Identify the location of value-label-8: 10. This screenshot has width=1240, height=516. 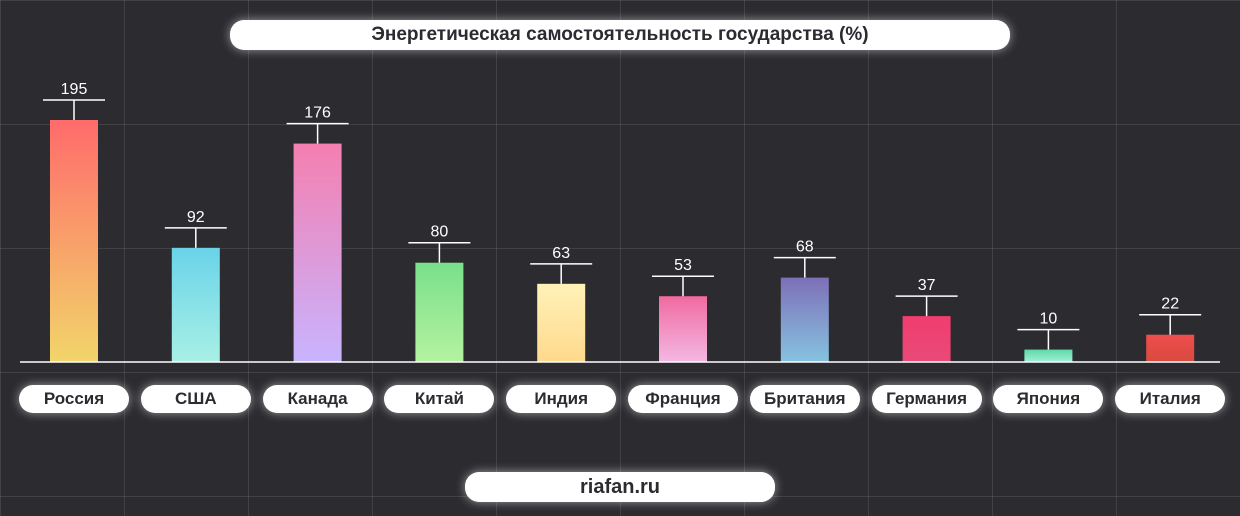
(1049, 319).